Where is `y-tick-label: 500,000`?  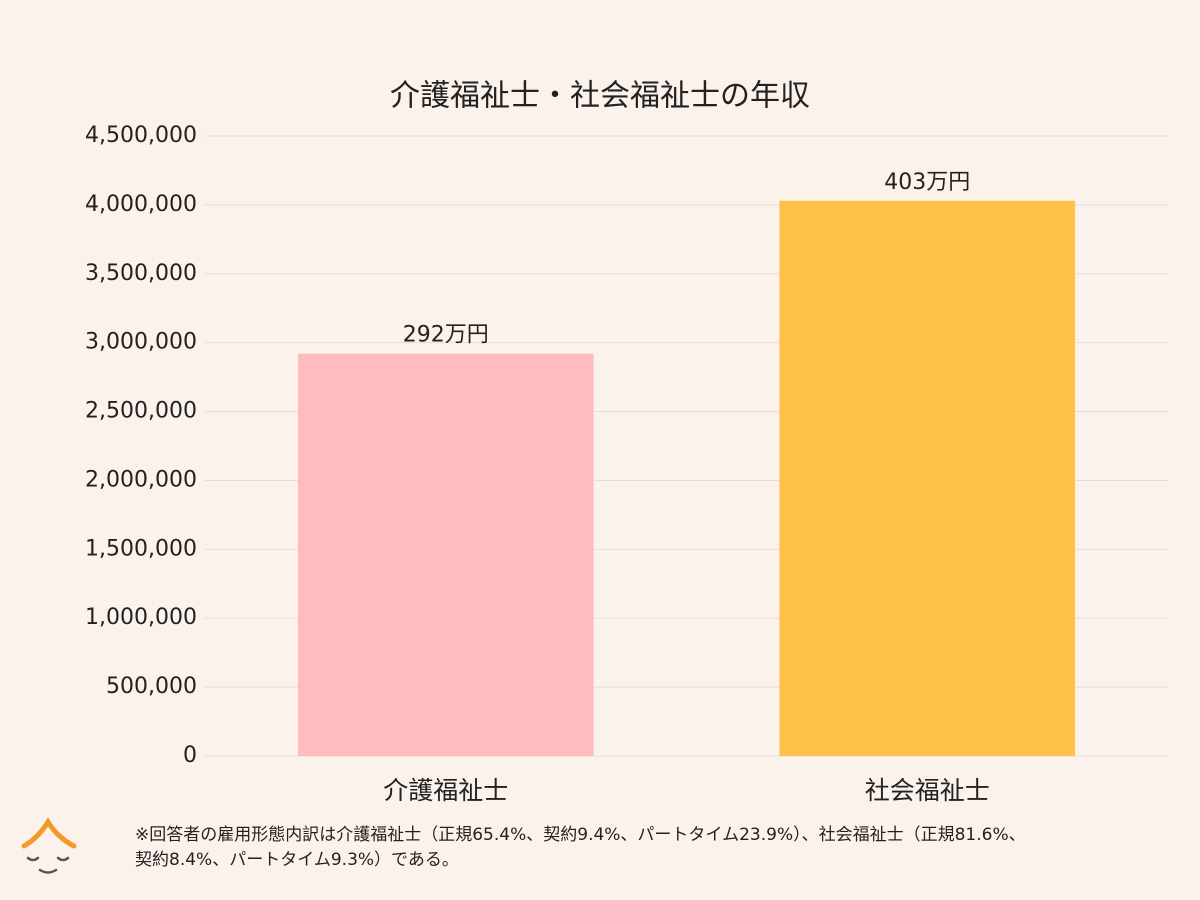
y-tick-label: 500,000 is located at coordinates (151, 686).